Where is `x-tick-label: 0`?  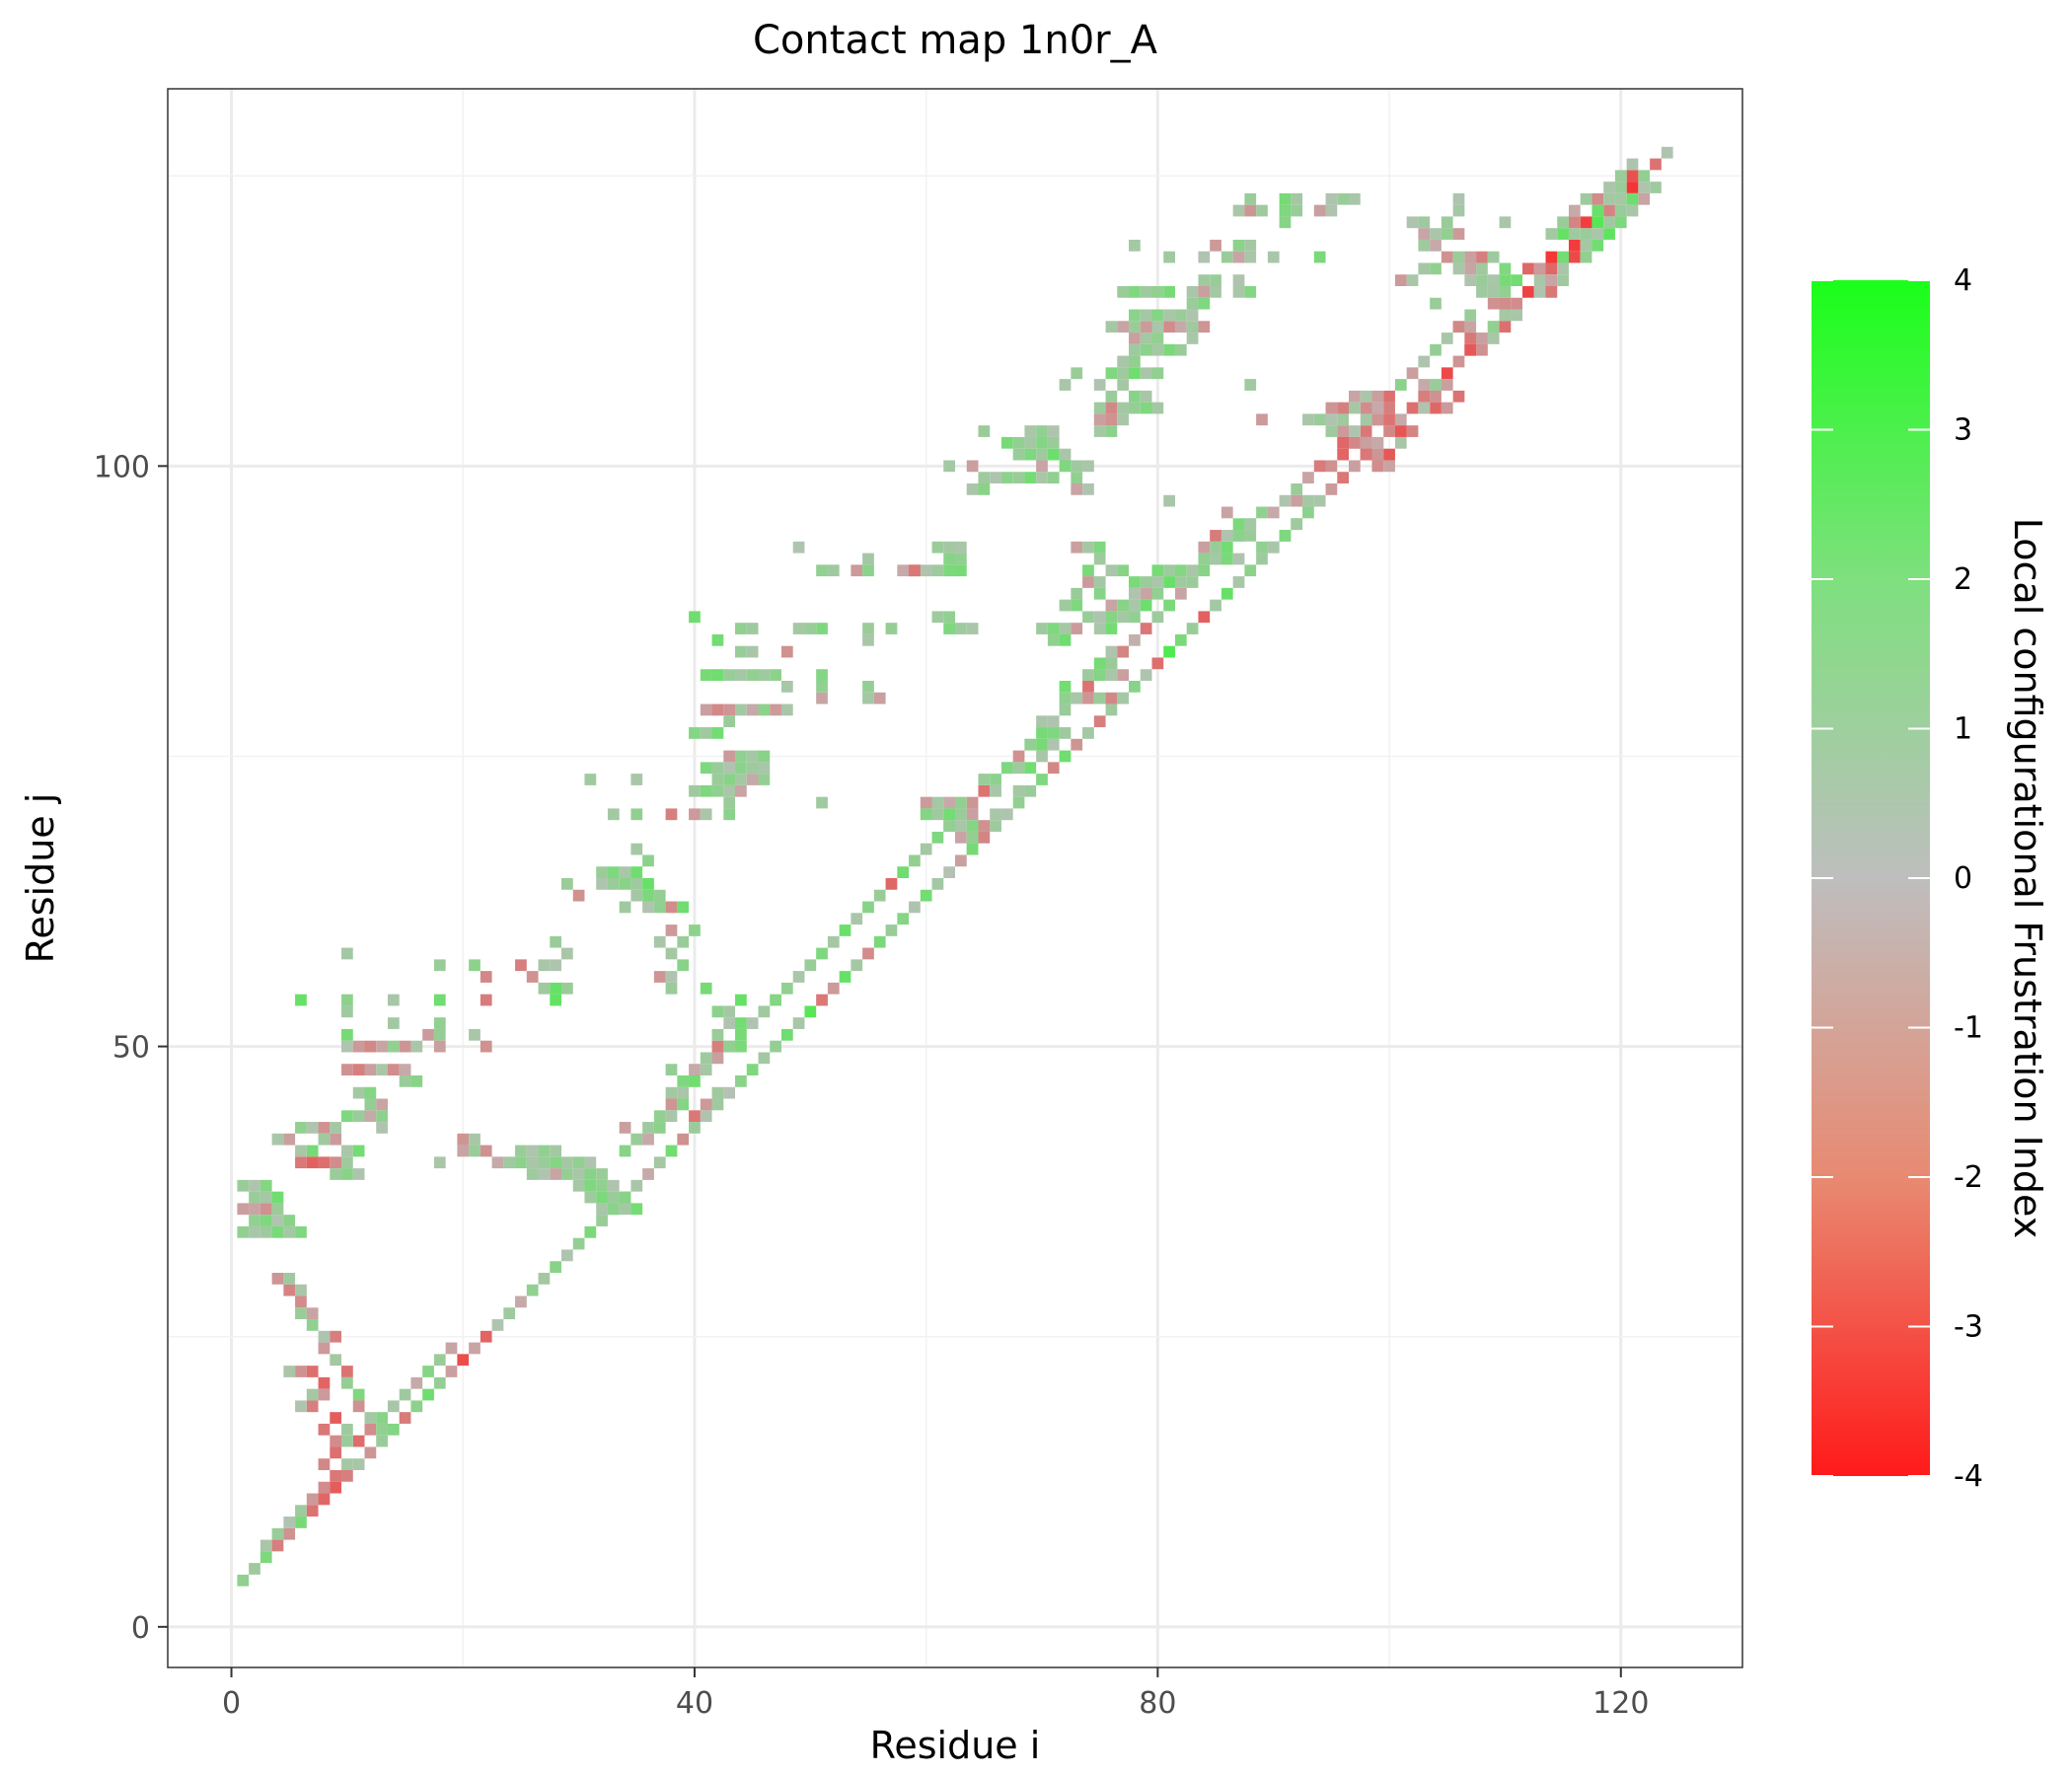
x-tick-label: 0 is located at coordinates (231, 1704).